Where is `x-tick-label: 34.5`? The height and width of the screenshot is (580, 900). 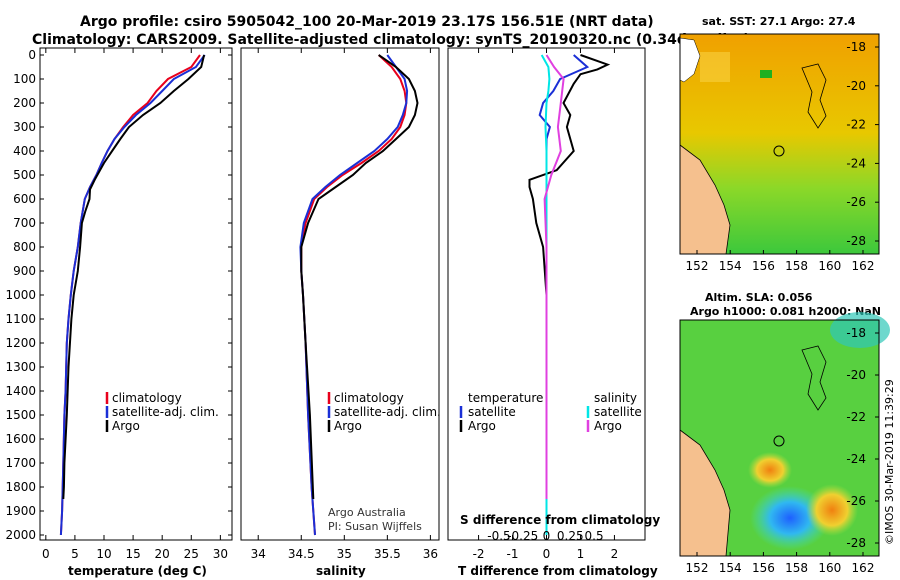
x-tick-label: 34.5 is located at coordinates (301, 554).